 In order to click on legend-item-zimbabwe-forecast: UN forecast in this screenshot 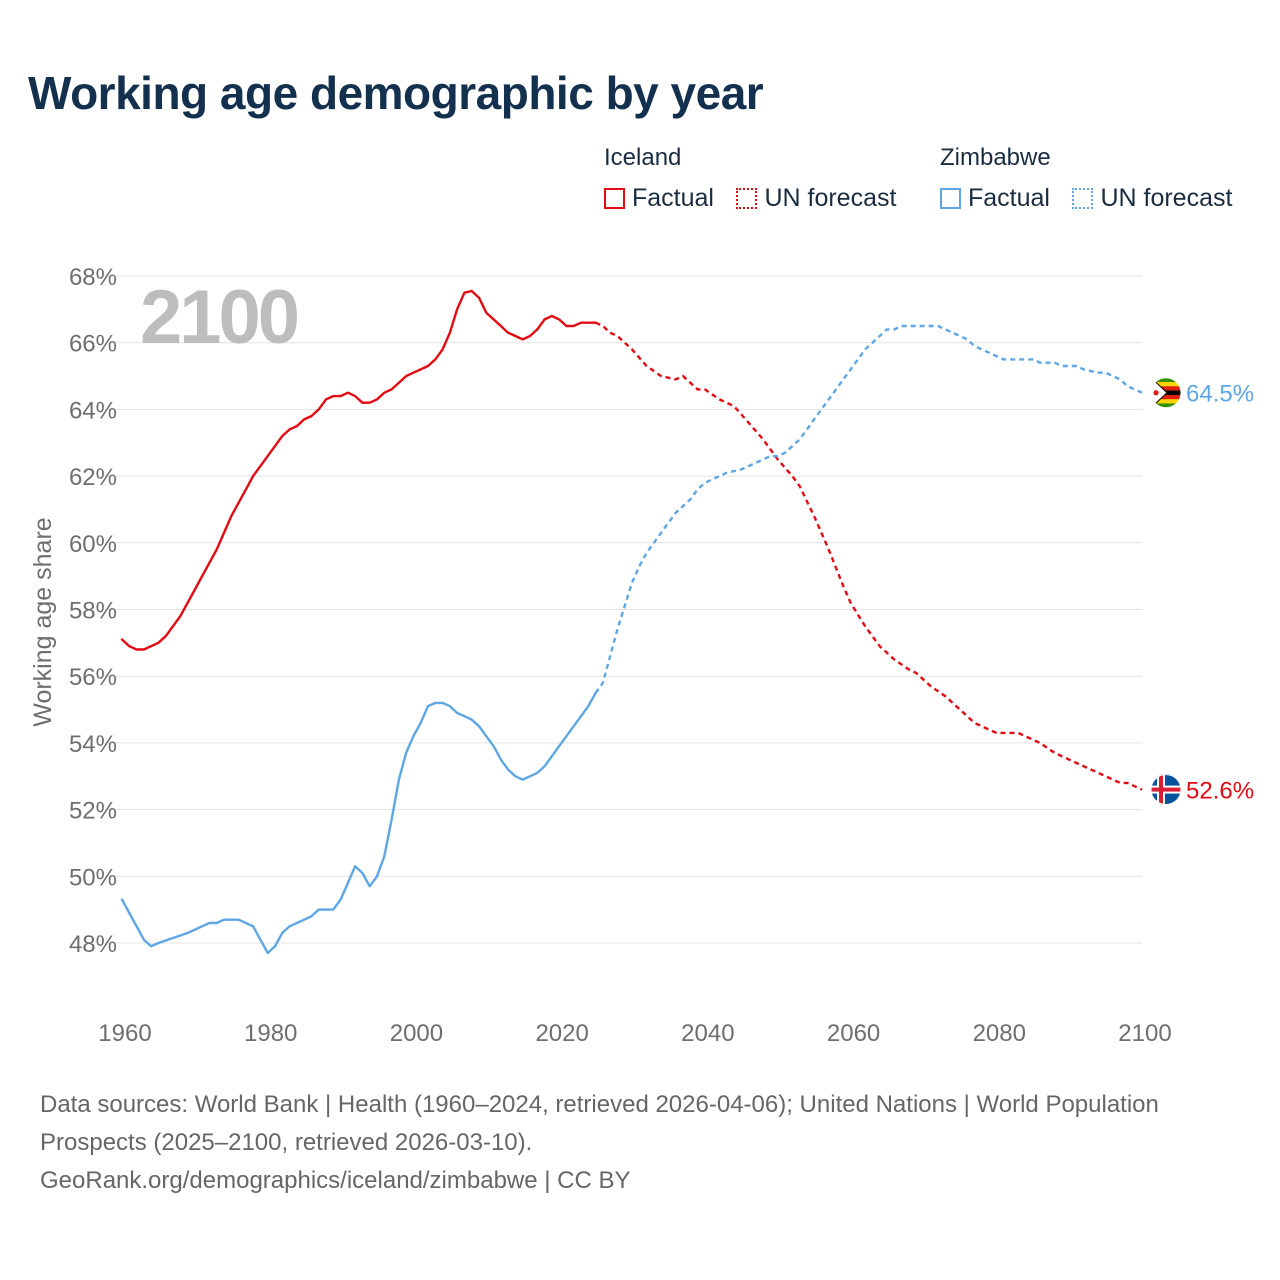, I will do `click(1152, 198)`.